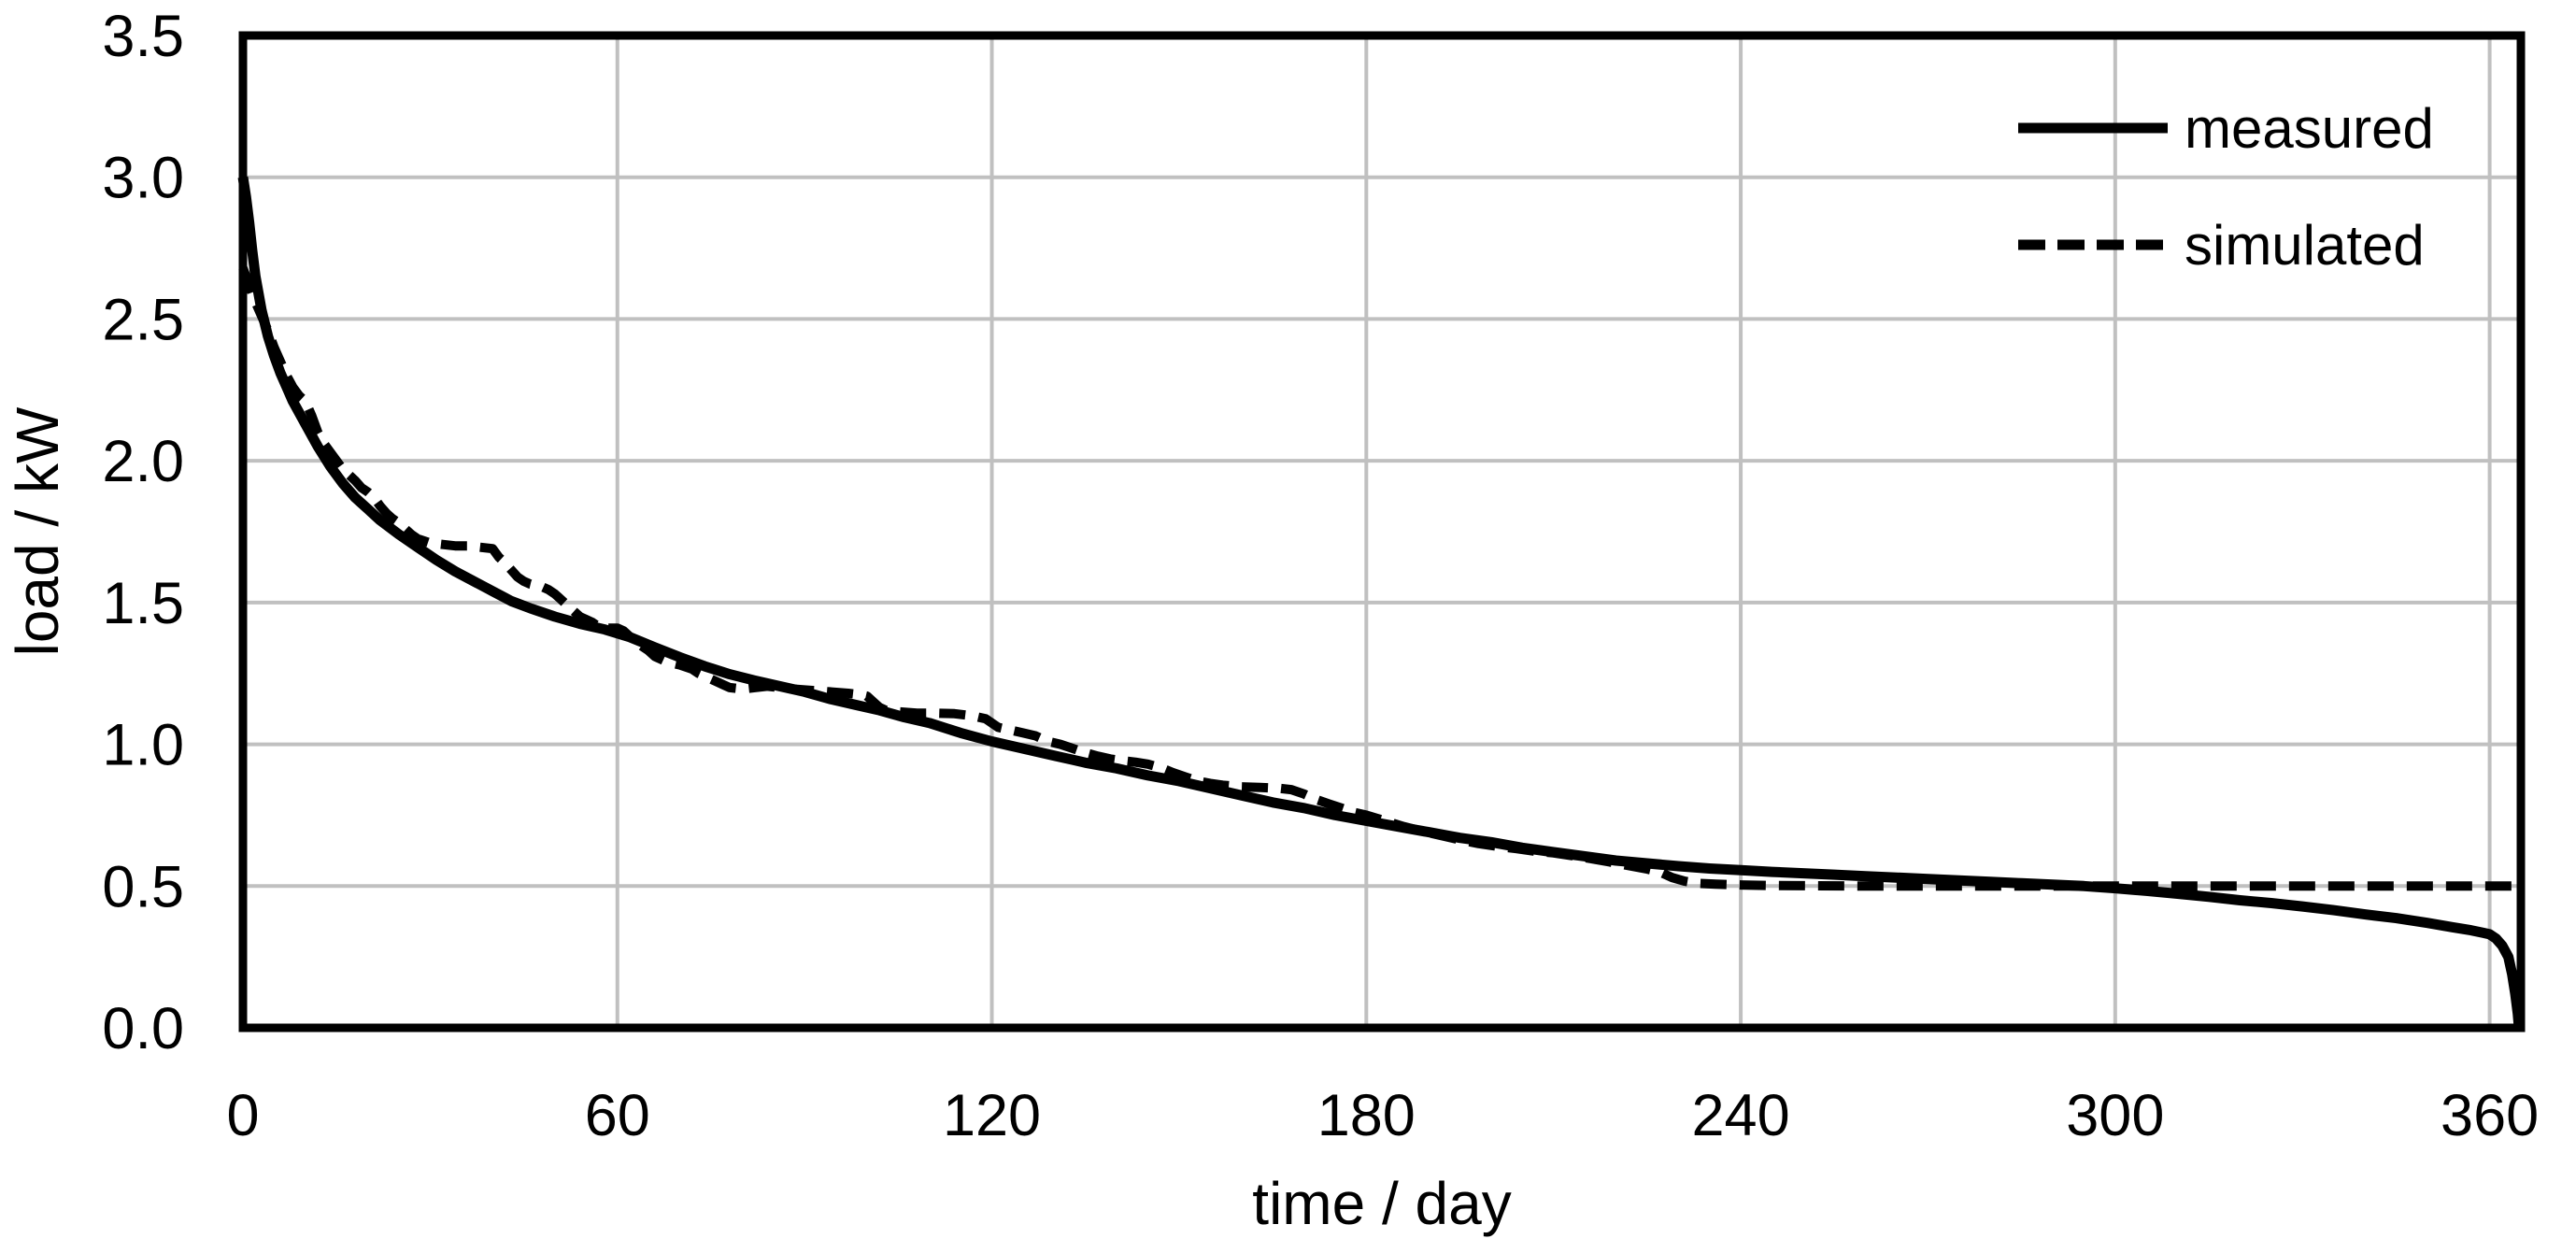  What do you see at coordinates (2226, 187) in the screenshot?
I see `legend: measured simulated` at bounding box center [2226, 187].